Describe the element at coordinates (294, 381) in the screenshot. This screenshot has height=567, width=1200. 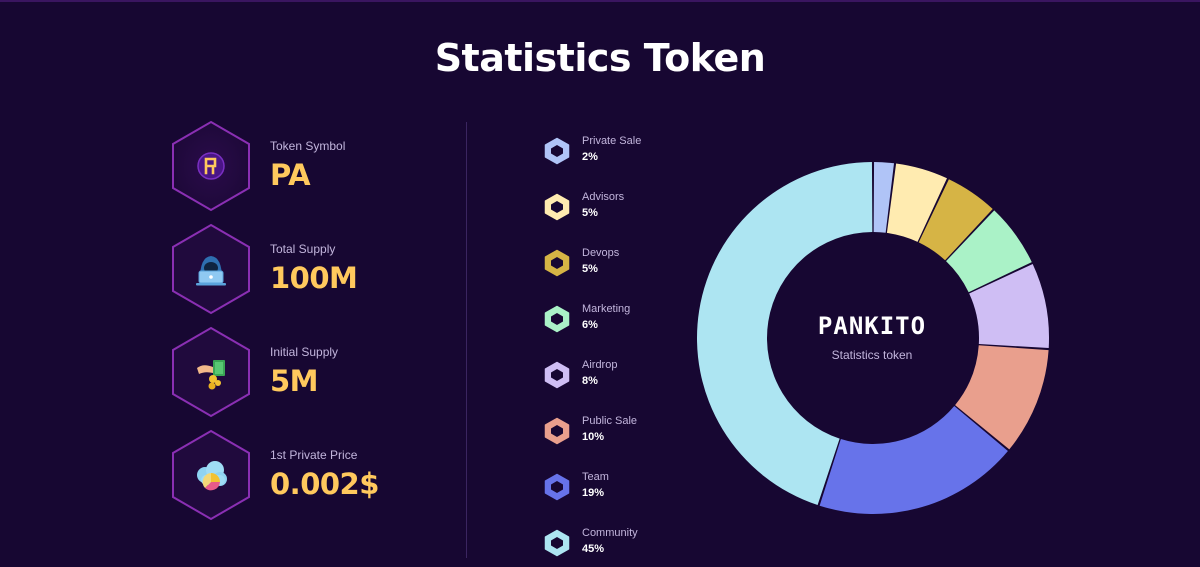
I see `stat-value: 5M` at that location.